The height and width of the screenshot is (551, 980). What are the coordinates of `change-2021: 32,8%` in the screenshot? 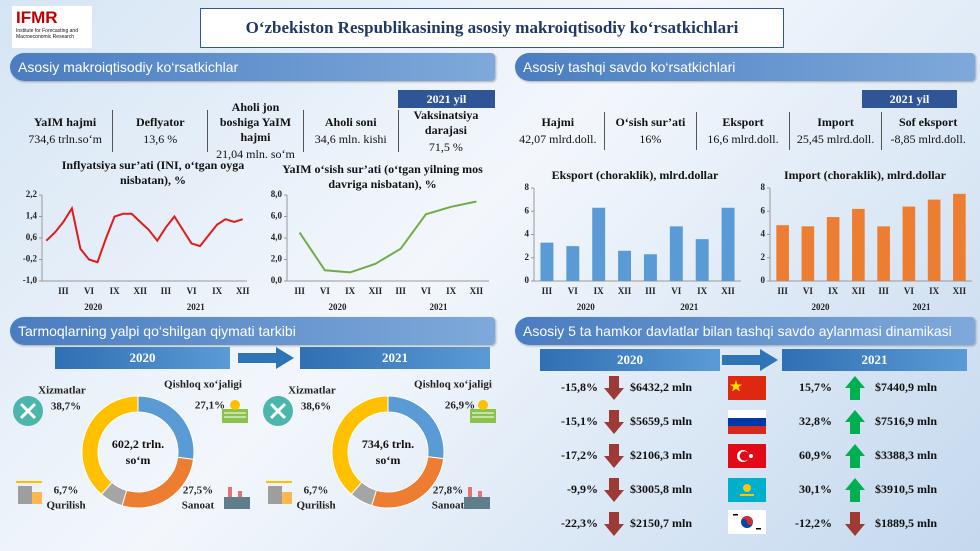 It's located at (815, 421).